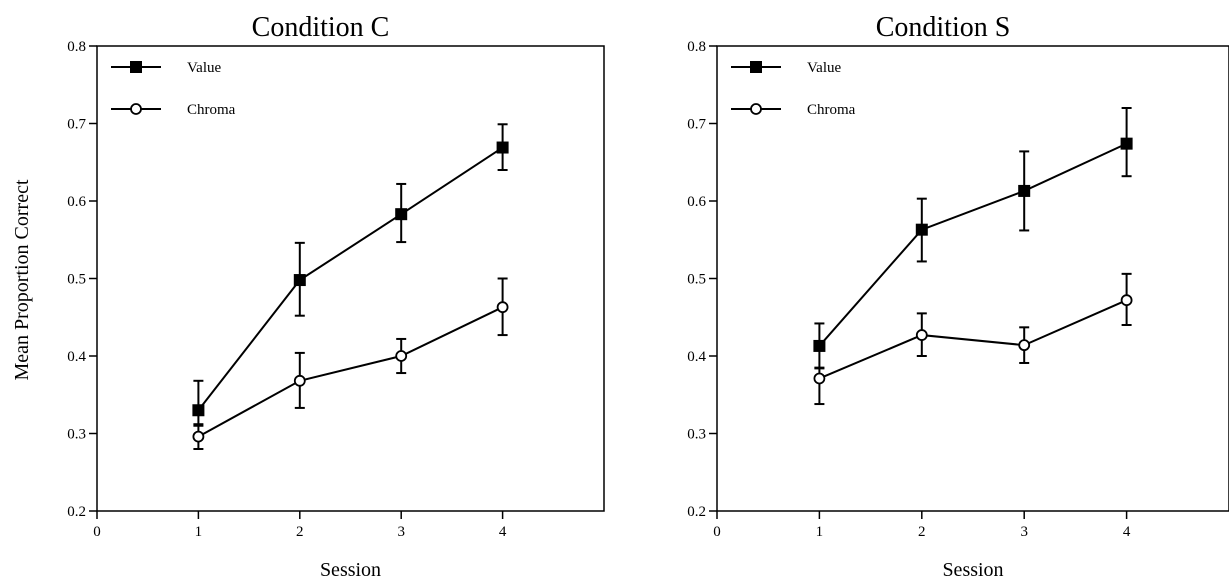  Describe the element at coordinates (321, 27) in the screenshot. I see `chart-title: Condition C` at that location.